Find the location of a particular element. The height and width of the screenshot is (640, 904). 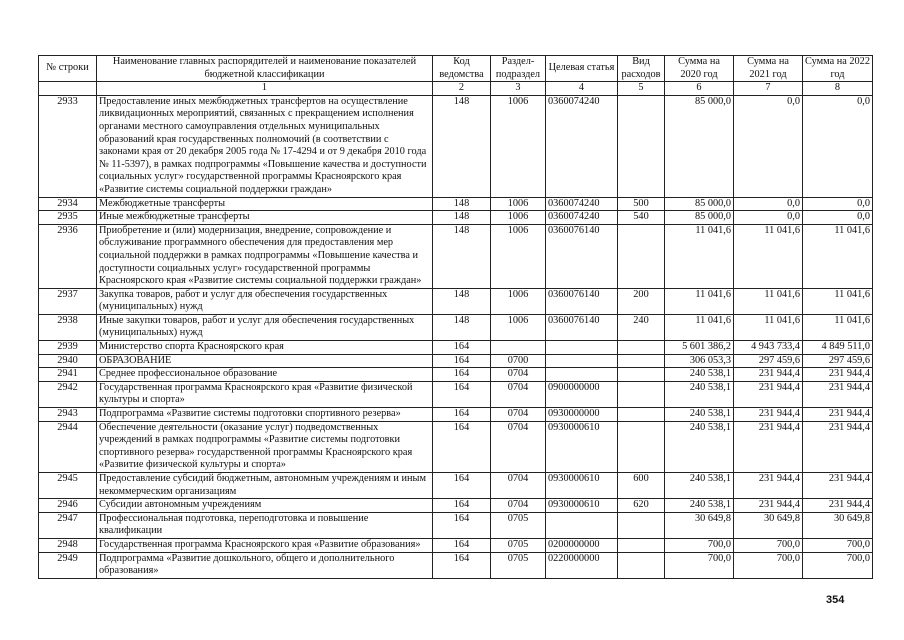

sum-2021: 4 943 733,4 is located at coordinates (768, 347).